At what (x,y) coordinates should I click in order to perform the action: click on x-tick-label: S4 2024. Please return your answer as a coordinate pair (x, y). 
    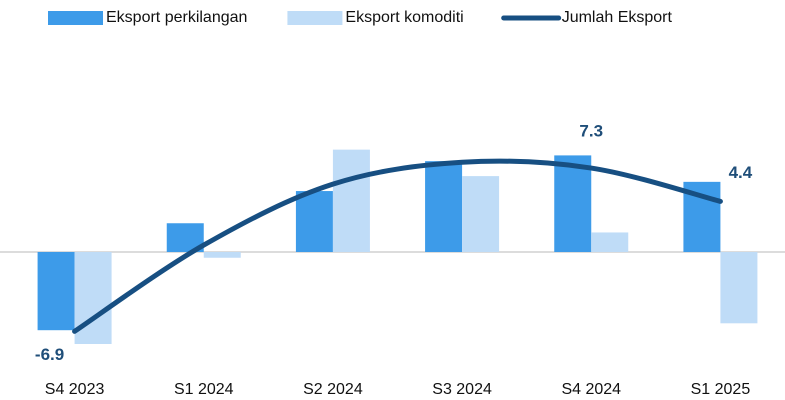
    Looking at the image, I should click on (591, 389).